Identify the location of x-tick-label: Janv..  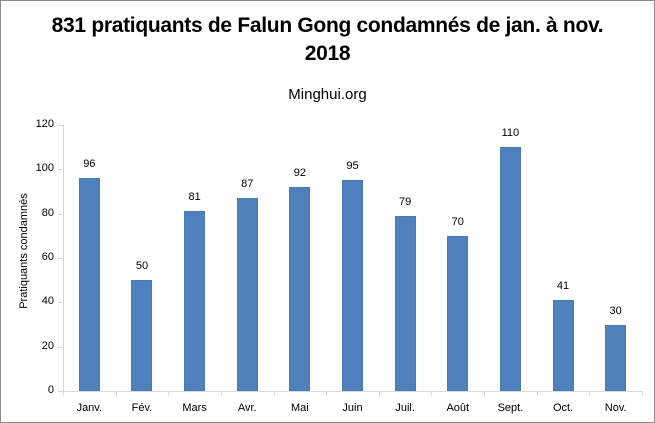
(89, 408).